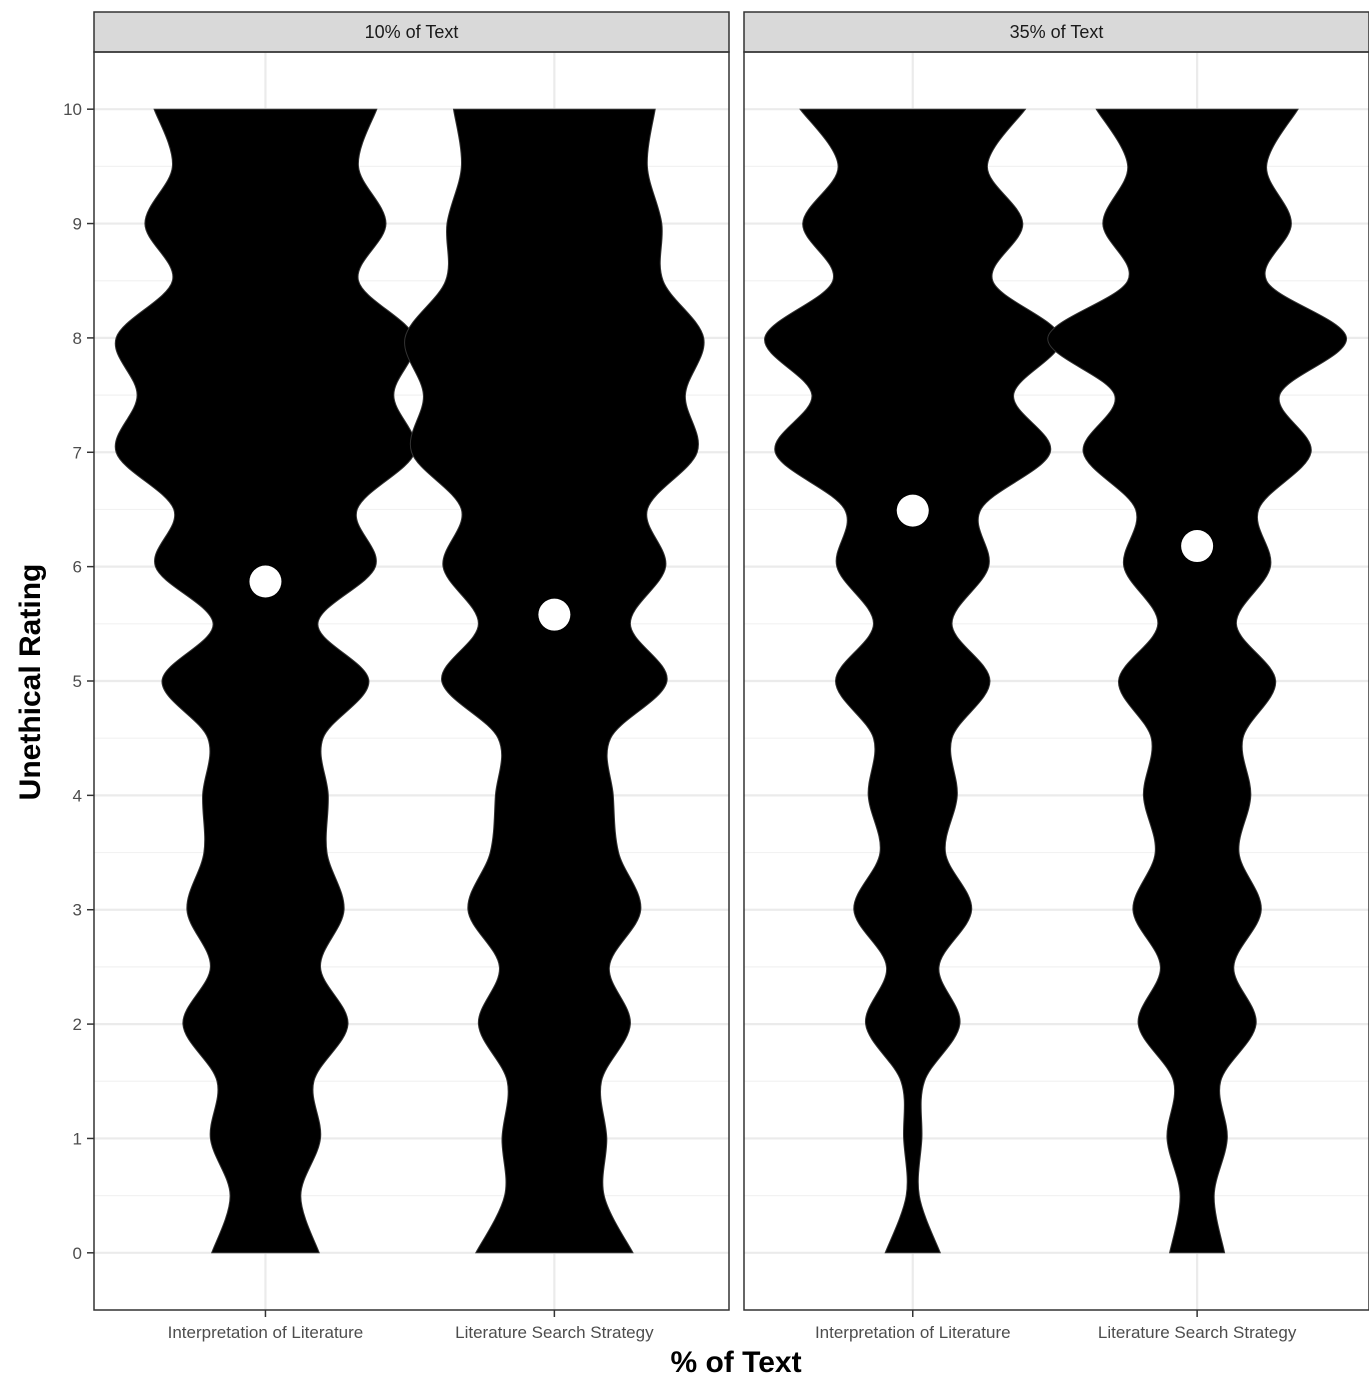  Describe the element at coordinates (77, 1138) in the screenshot. I see `y-tick-label: 1` at that location.